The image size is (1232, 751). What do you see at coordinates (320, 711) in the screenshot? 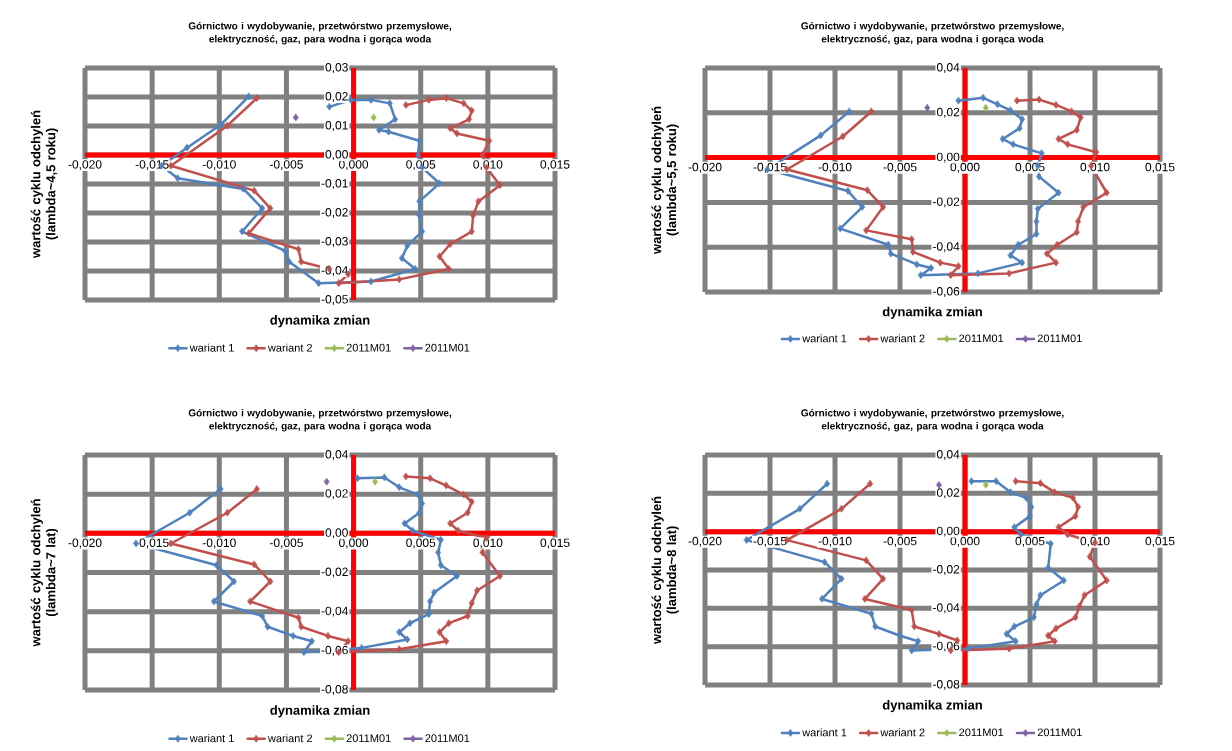
I see `x-axis-title: dynamika zmian` at bounding box center [320, 711].